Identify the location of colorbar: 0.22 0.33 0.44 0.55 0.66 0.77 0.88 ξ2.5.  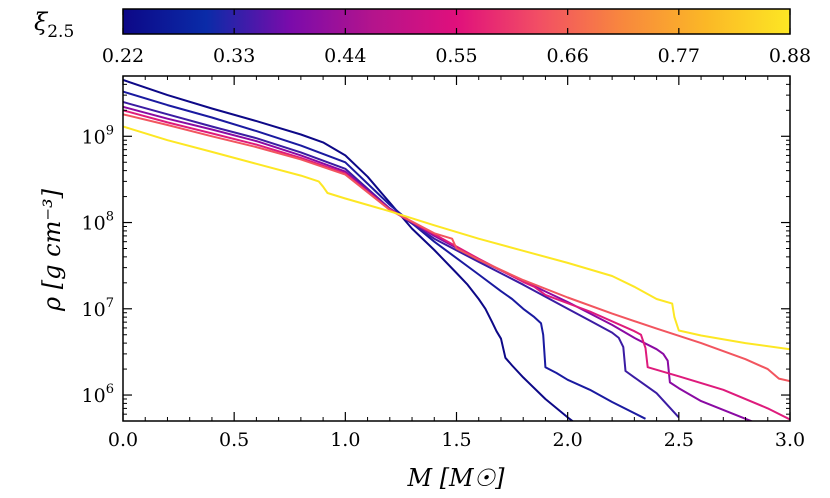
(422, 37).